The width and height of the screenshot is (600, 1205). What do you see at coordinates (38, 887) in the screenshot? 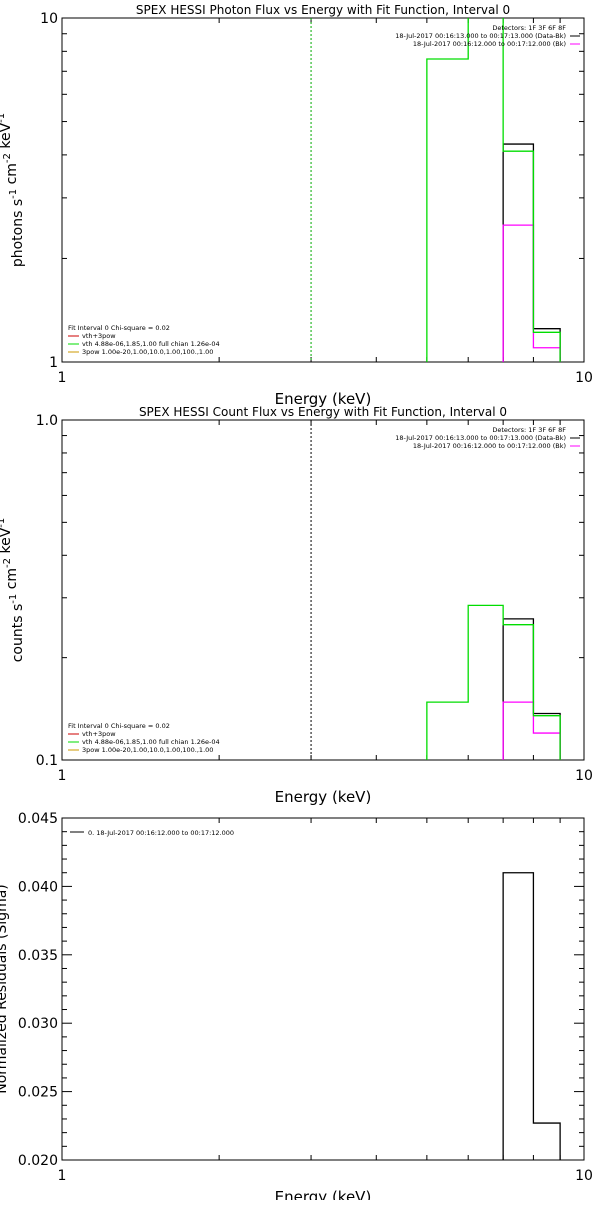
I see `y-tick-label: 0.040` at bounding box center [38, 887].